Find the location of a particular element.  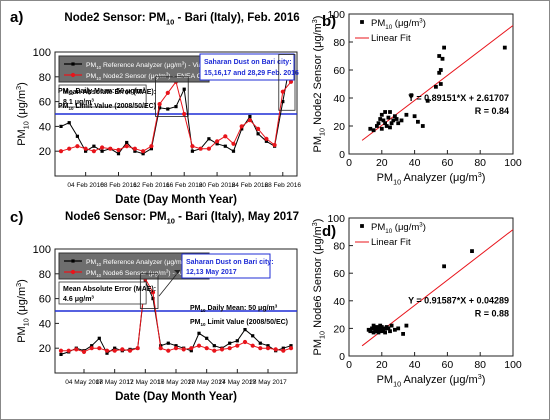

fit-r-value: R = 0.88 is located at coordinates (492, 314).